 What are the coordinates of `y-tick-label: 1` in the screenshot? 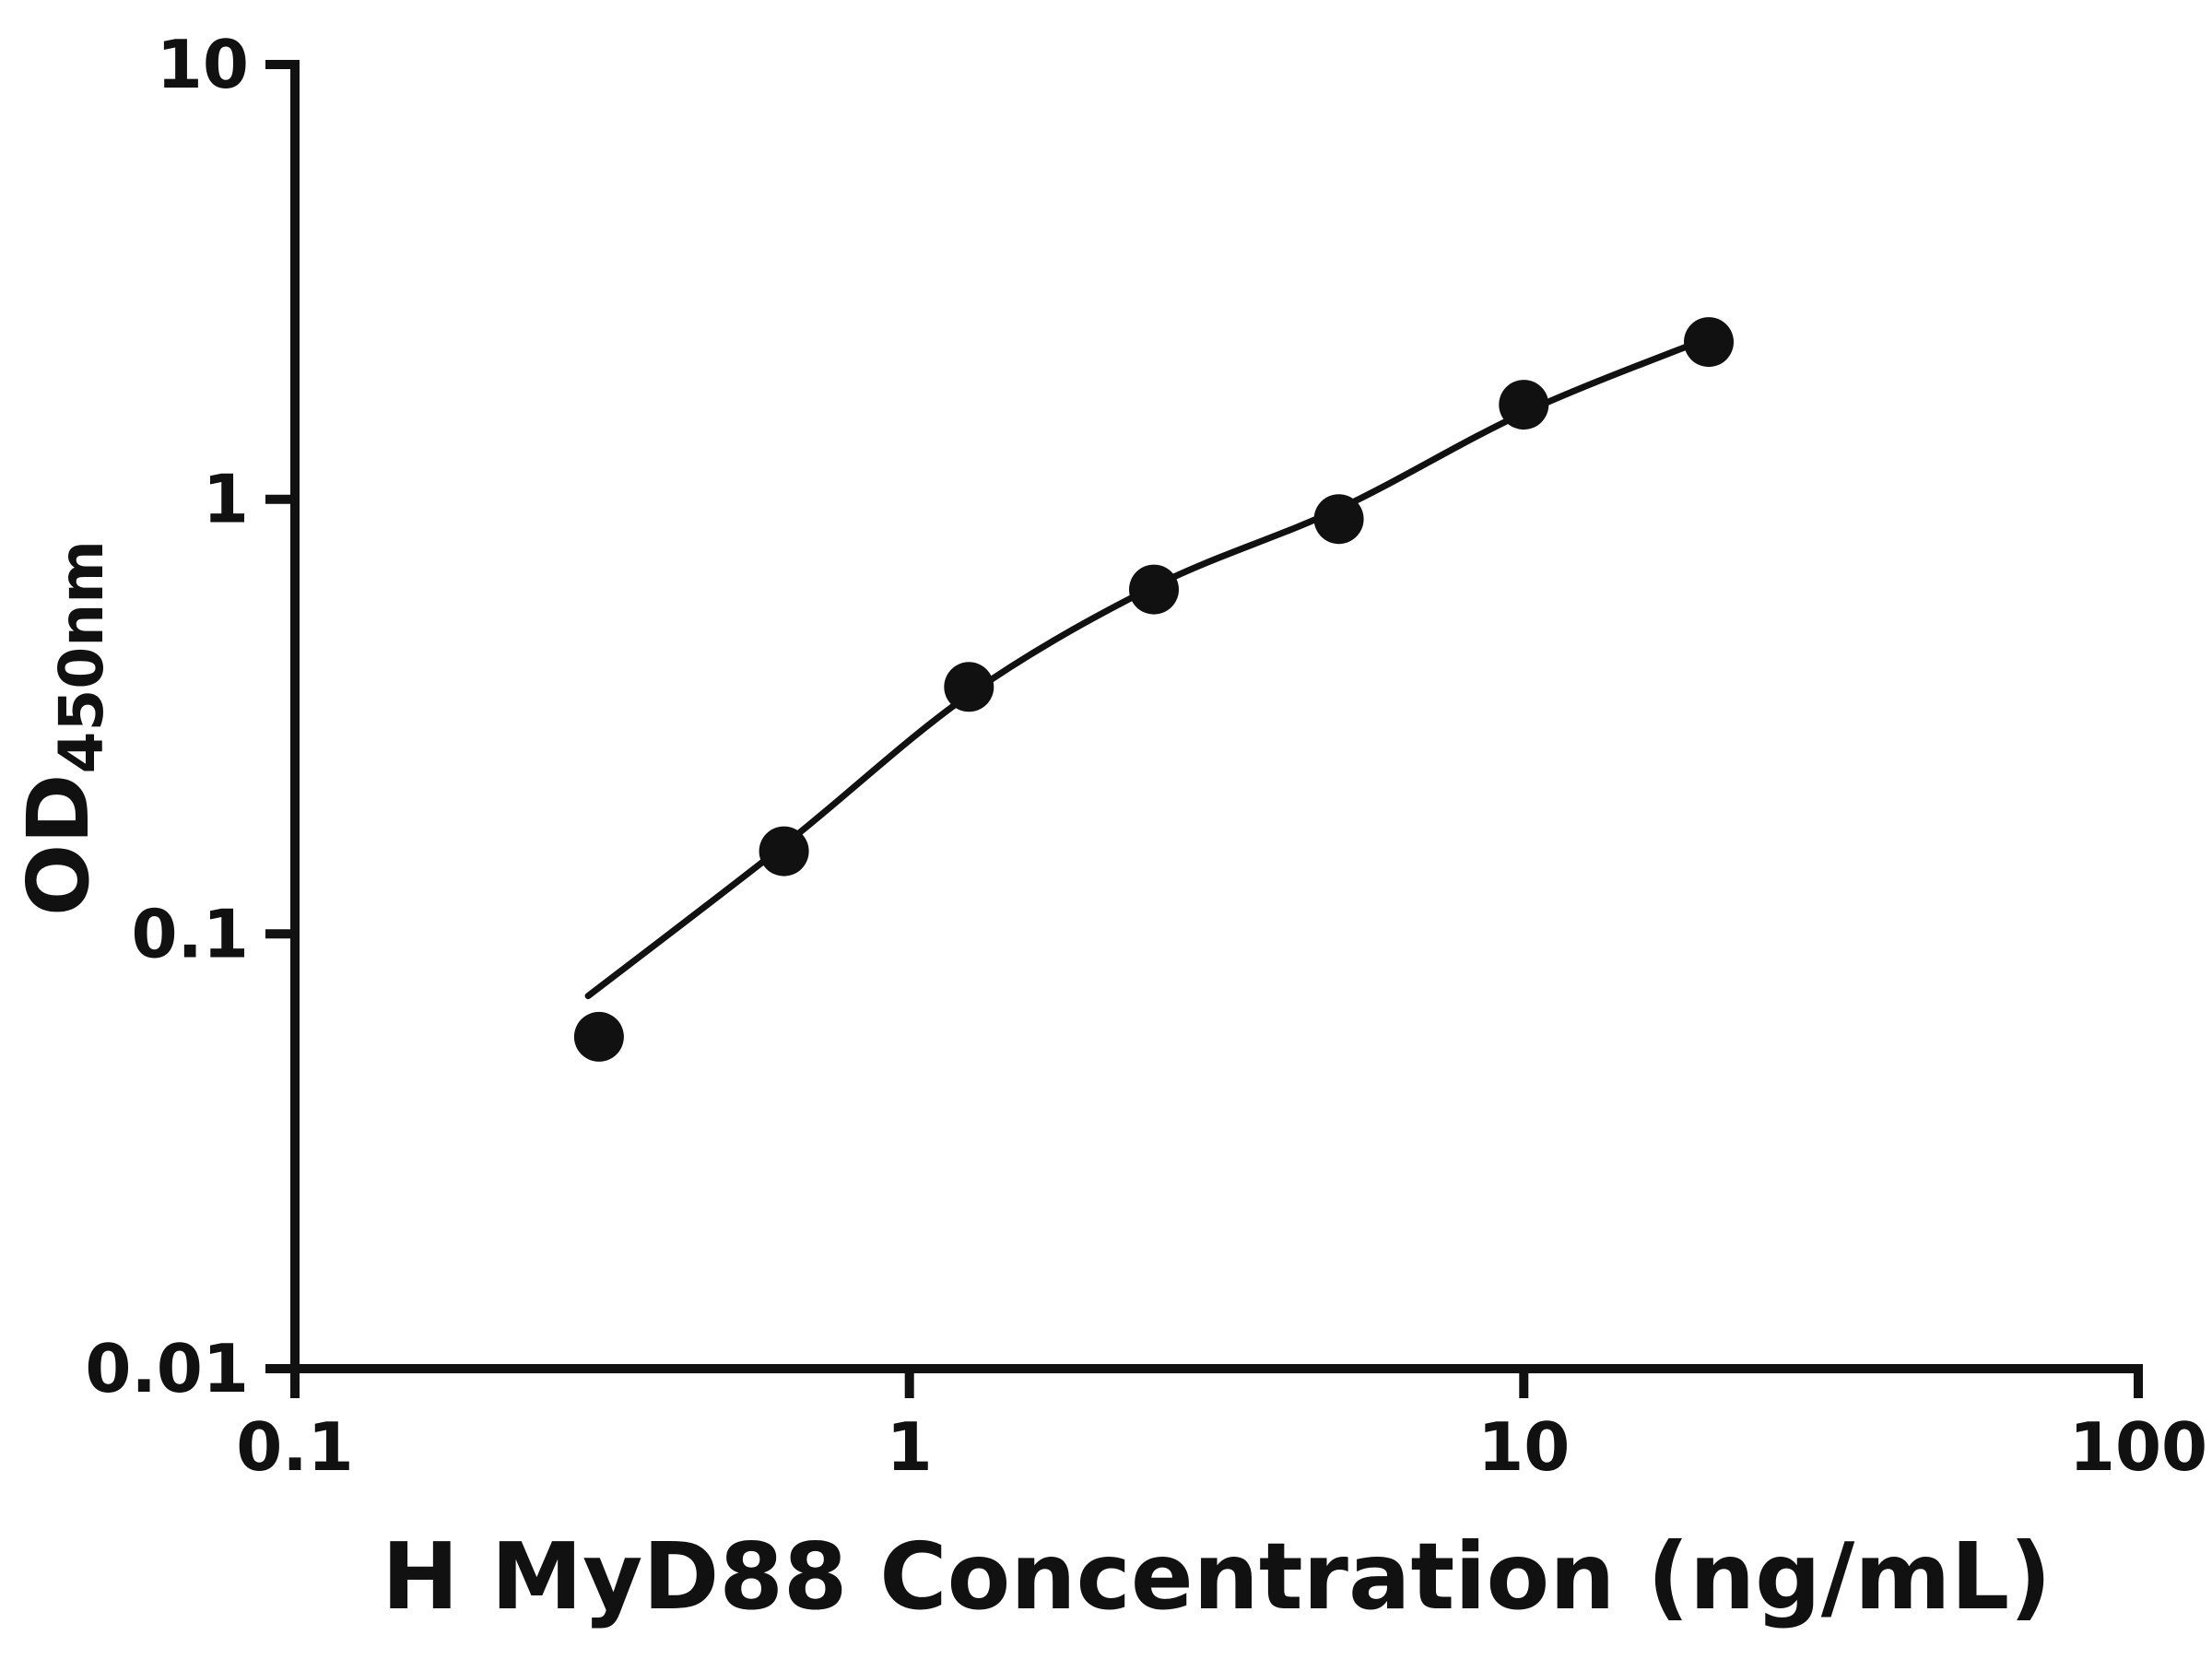 It's located at (226, 499).